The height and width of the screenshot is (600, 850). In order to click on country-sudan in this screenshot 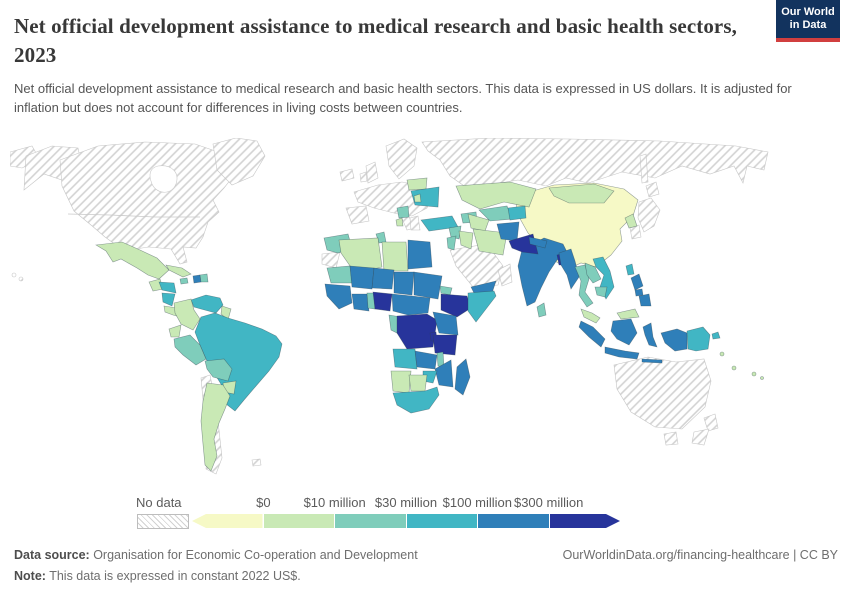, I will do `click(428, 285)`.